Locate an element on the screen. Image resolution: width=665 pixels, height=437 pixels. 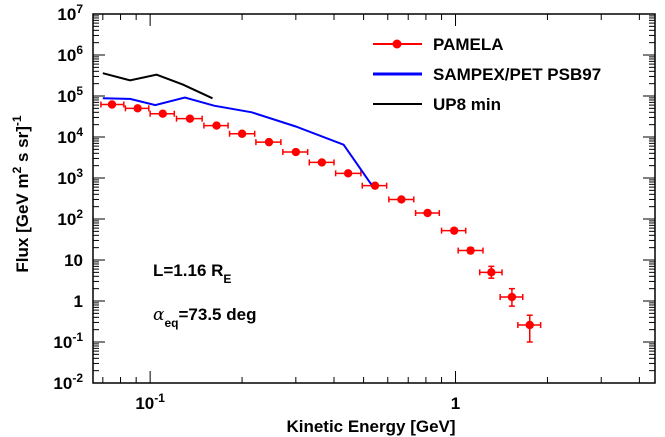
legend-label: SAMPEX/PET PSB97 is located at coordinates (517, 74).